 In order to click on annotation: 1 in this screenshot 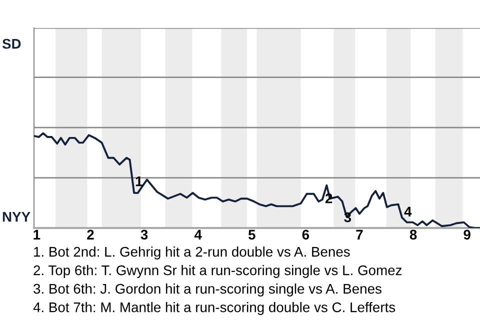, I will do `click(139, 181)`.